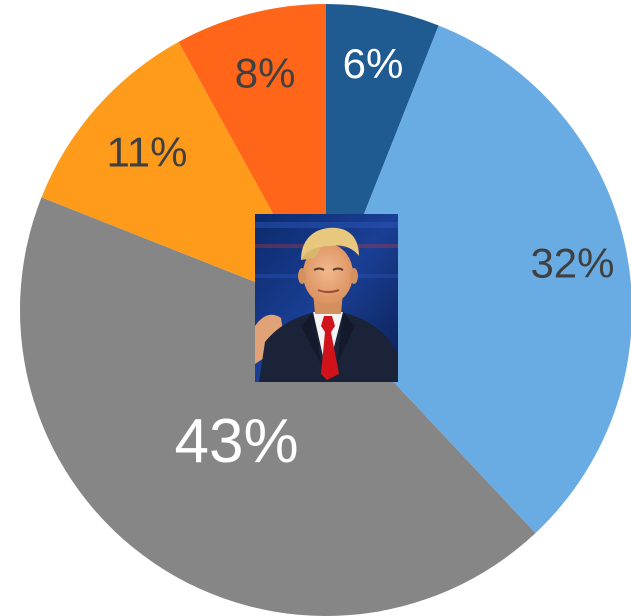  Describe the element at coordinates (237, 441) in the screenshot. I see `slice-label-3: 43%` at that location.